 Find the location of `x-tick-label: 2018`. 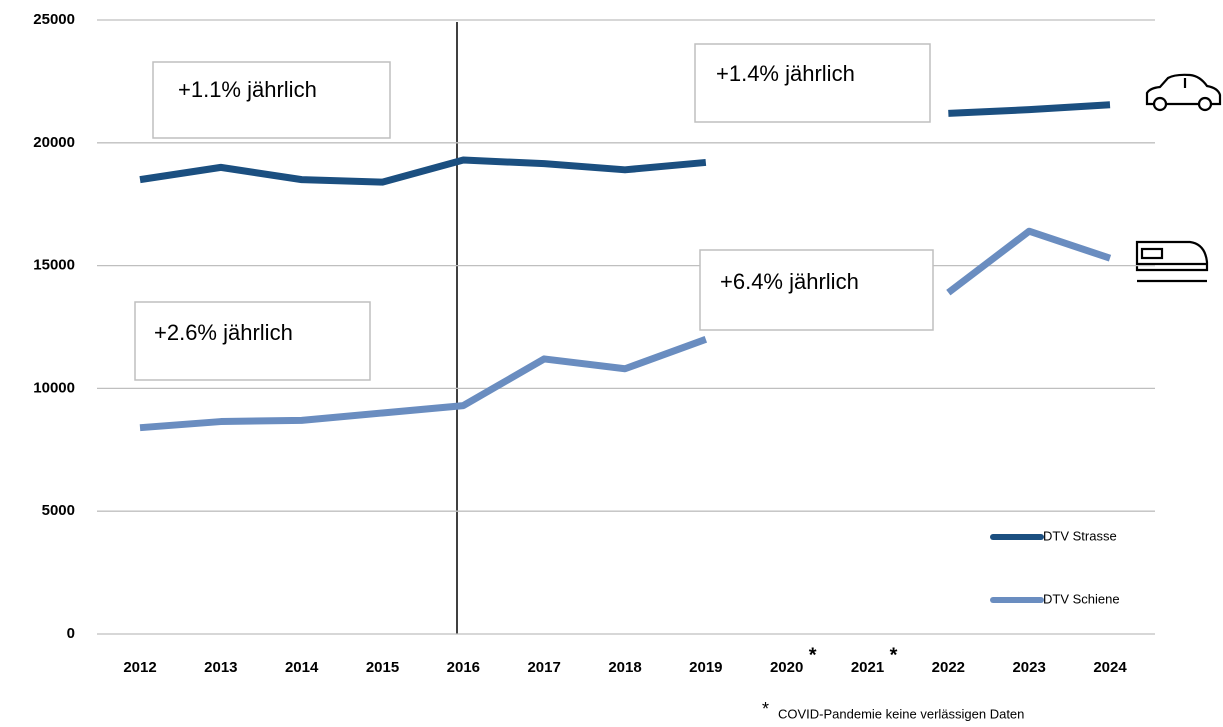

x-tick-label: 2018 is located at coordinates (624, 667).